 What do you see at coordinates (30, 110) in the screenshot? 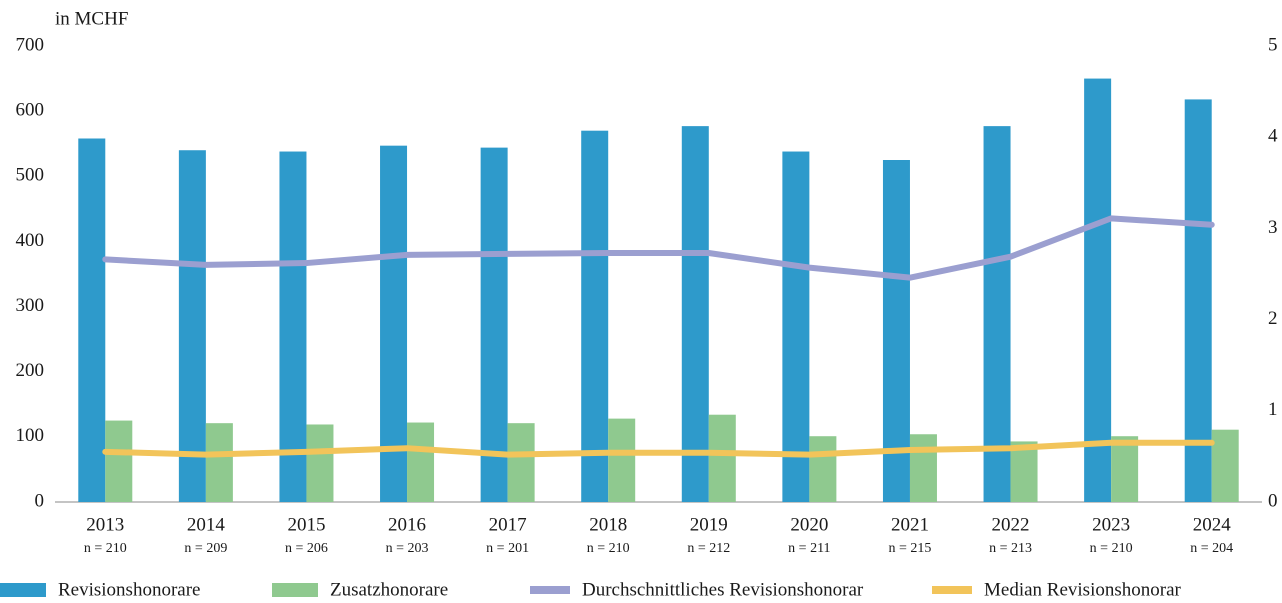
I see `y-tick-label: 600` at bounding box center [30, 110].